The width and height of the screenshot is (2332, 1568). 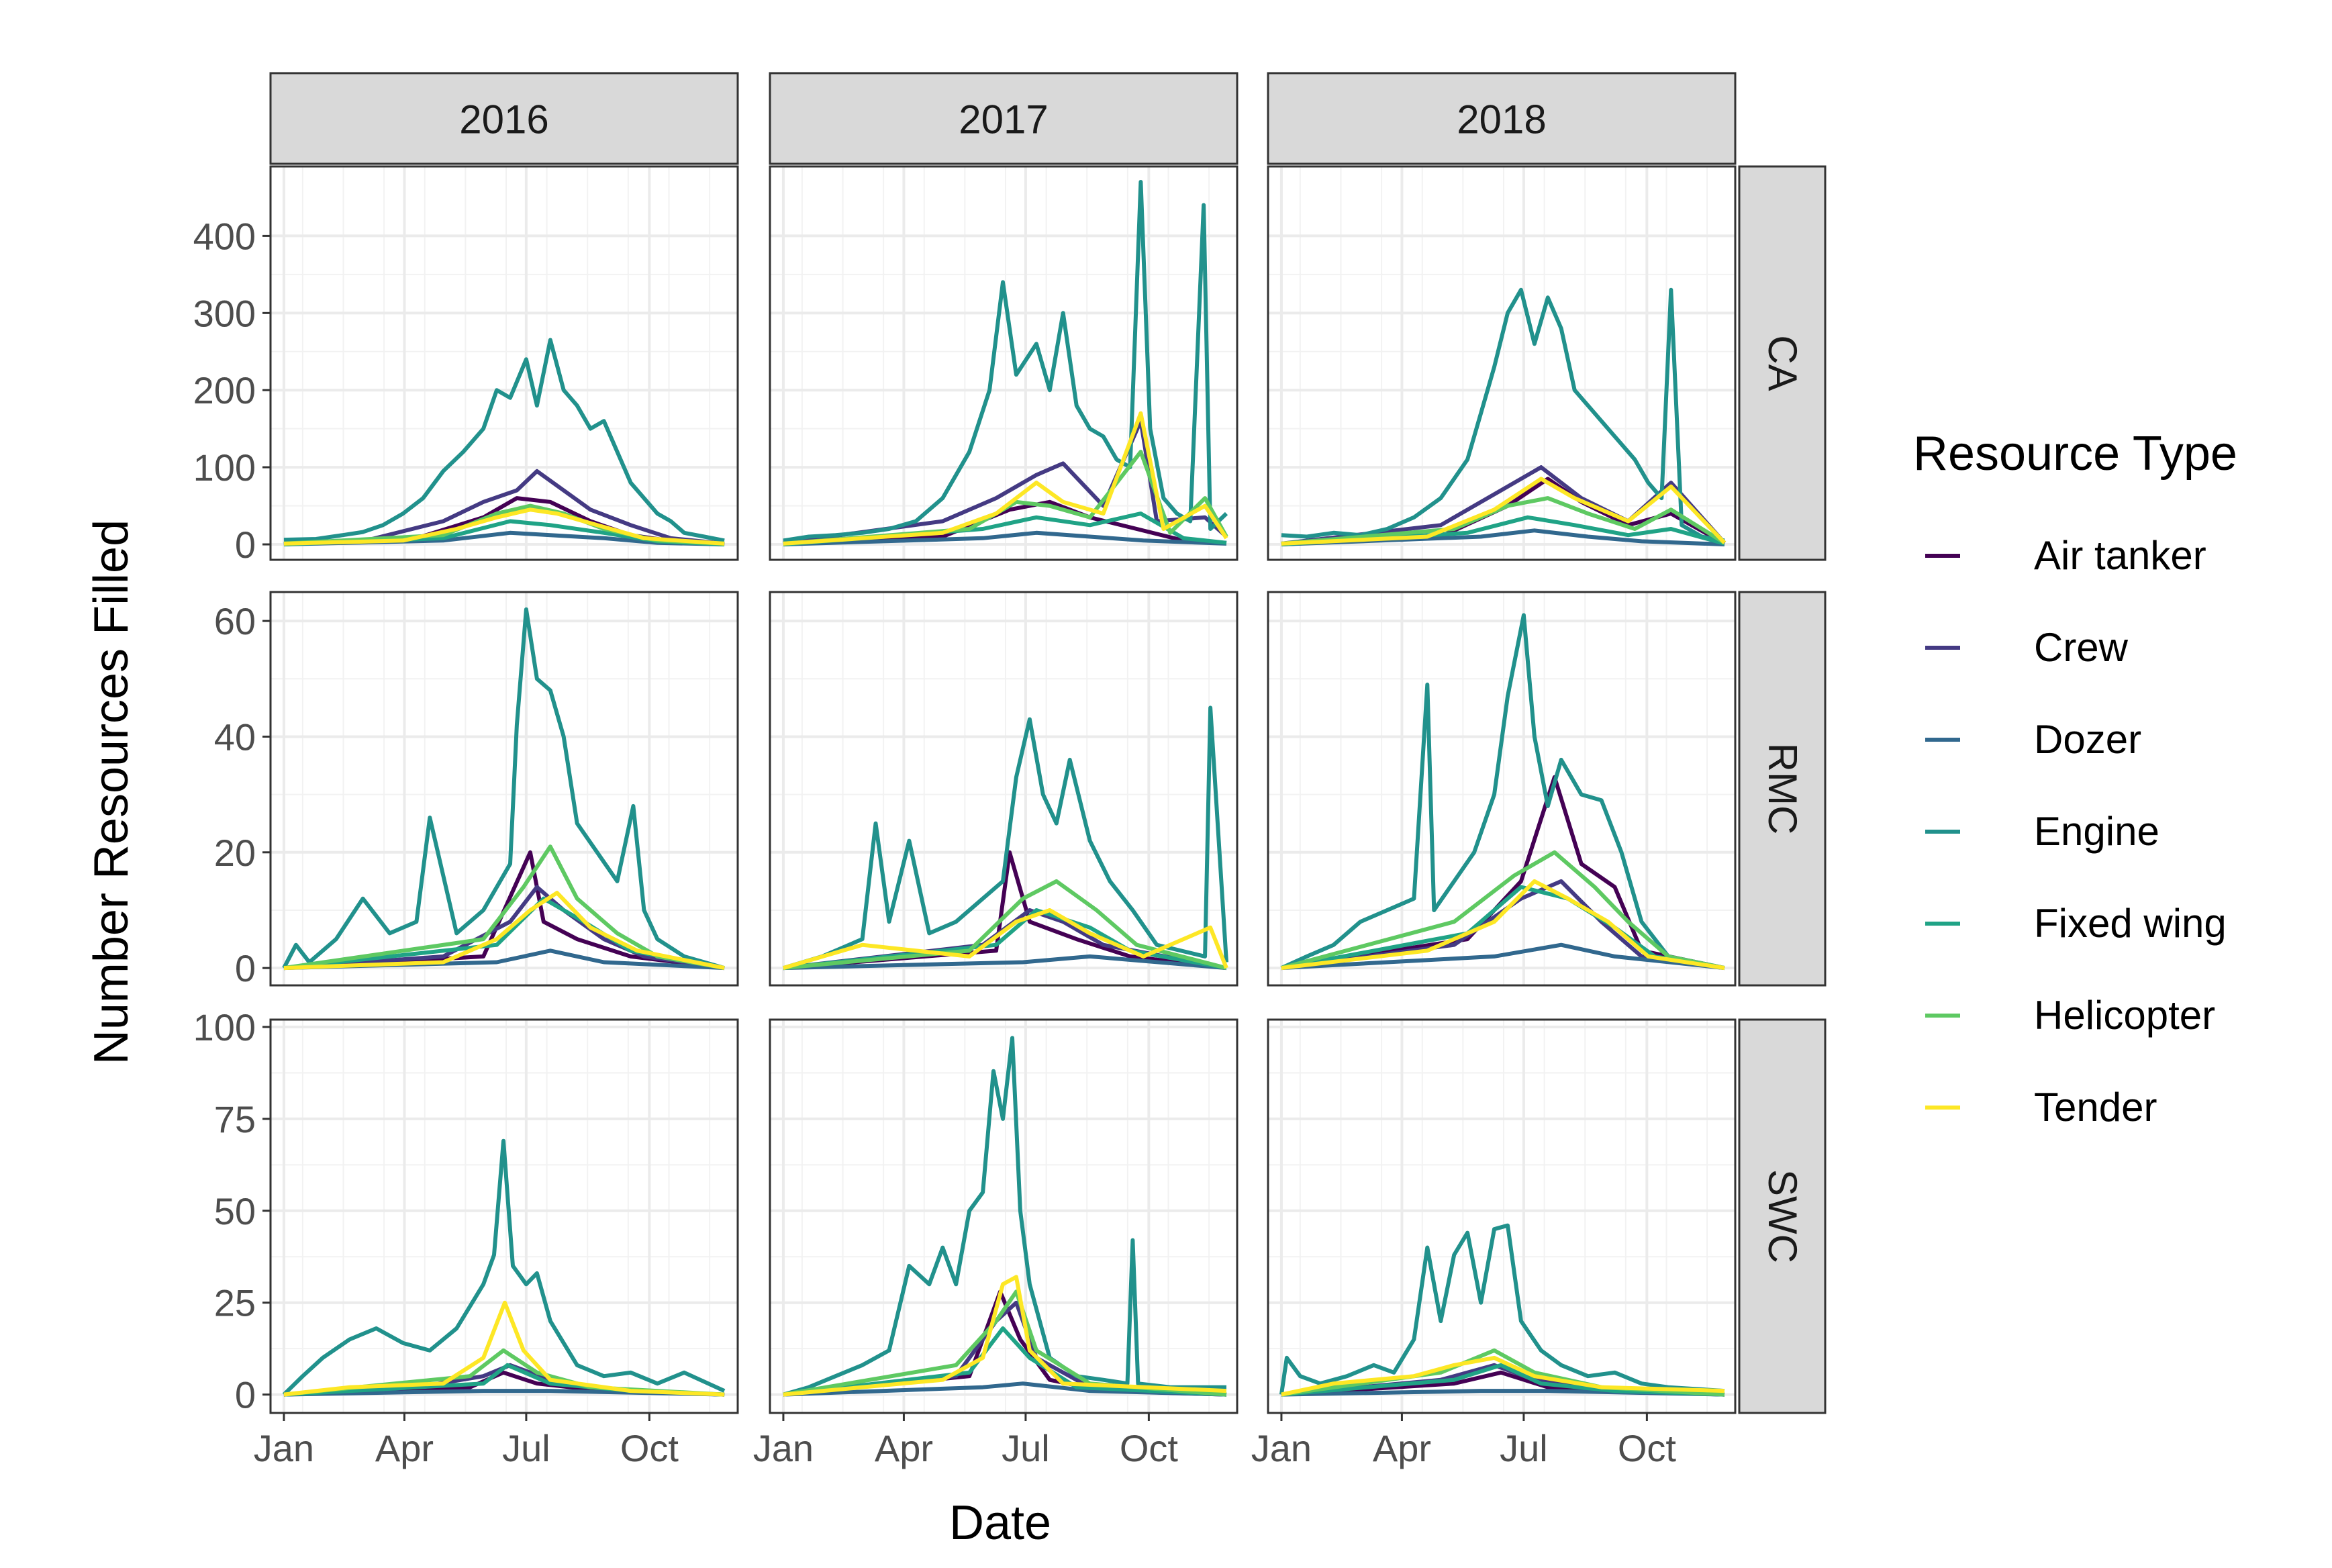 I want to click on panel-CA-2018, so click(x=1502, y=363).